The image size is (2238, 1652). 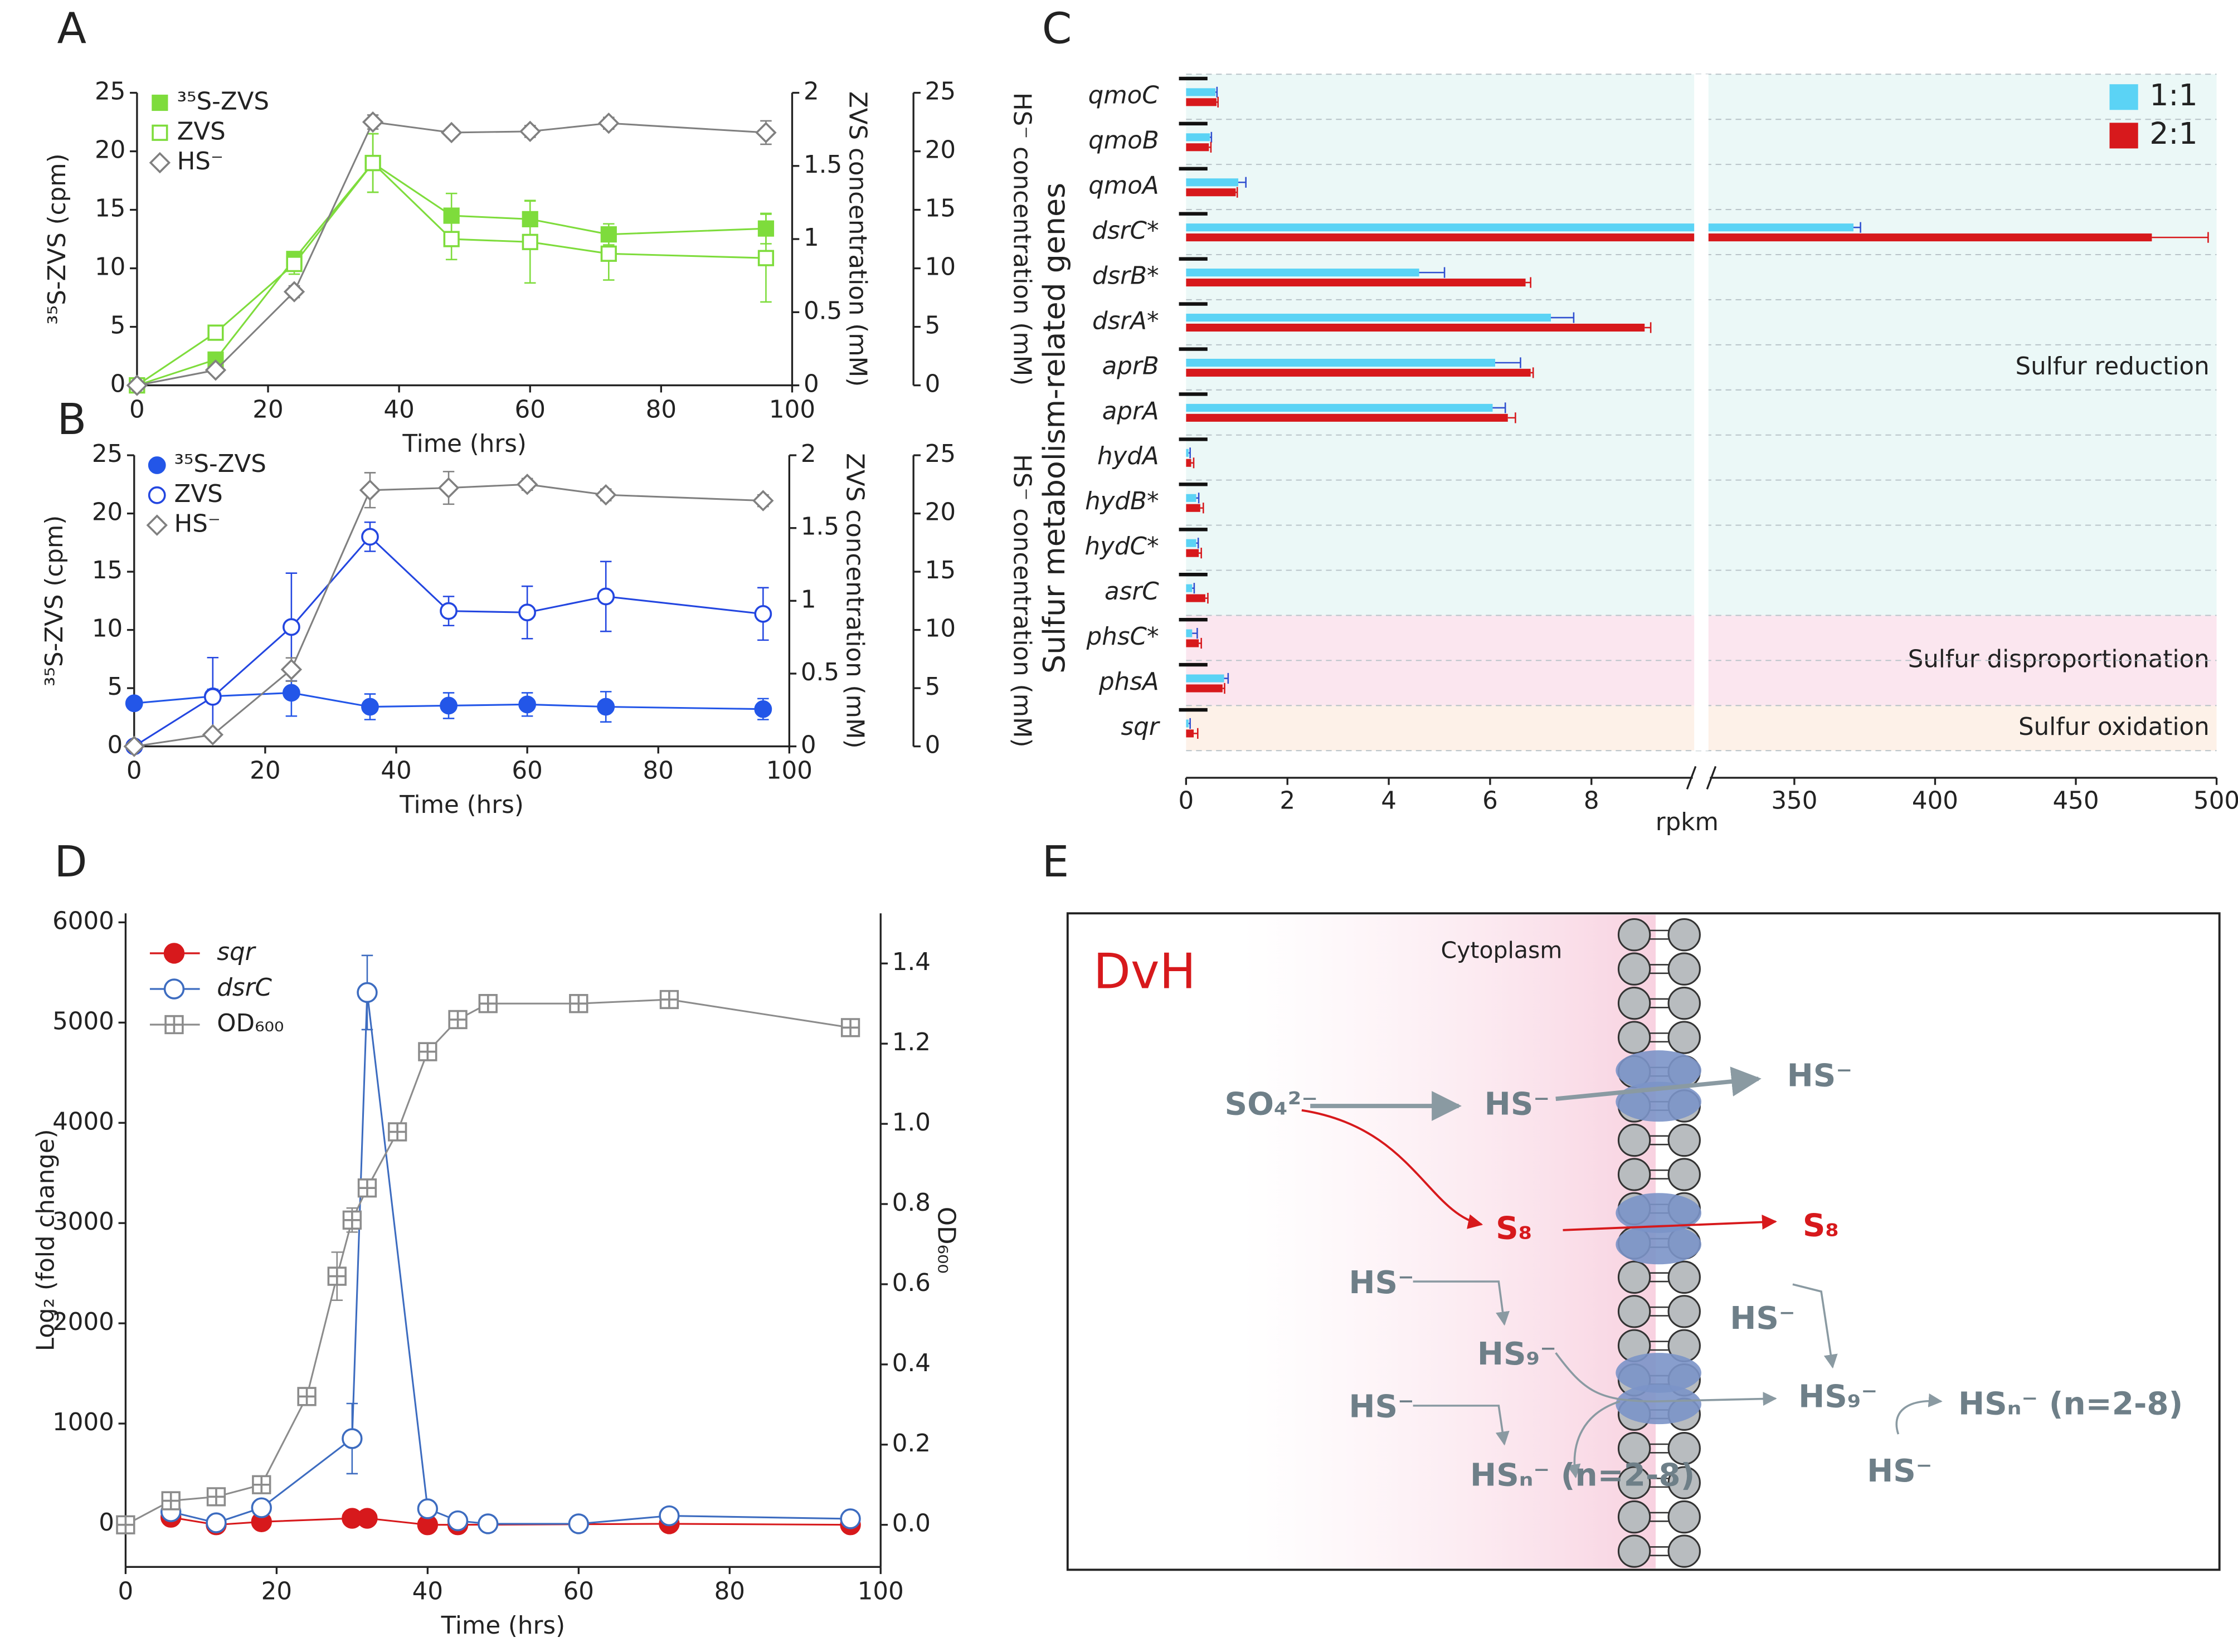 What do you see at coordinates (110, 267) in the screenshot?
I see `y-tick-label: 10` at bounding box center [110, 267].